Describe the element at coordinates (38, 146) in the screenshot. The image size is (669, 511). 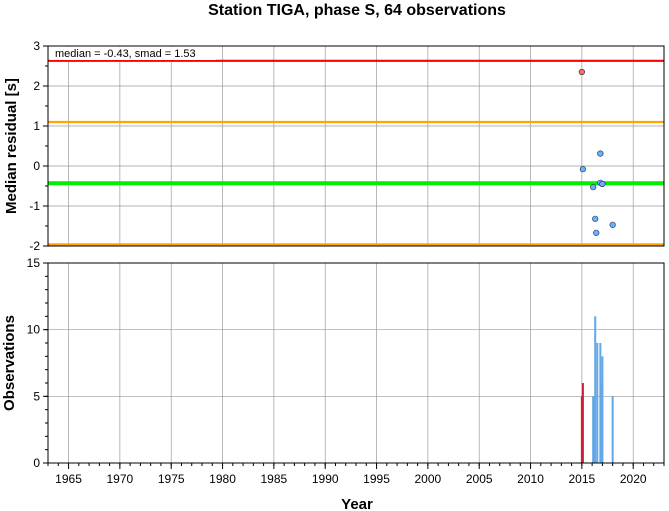
I see `residual-y-ticks: -2 -1 0 1 2 3` at that location.